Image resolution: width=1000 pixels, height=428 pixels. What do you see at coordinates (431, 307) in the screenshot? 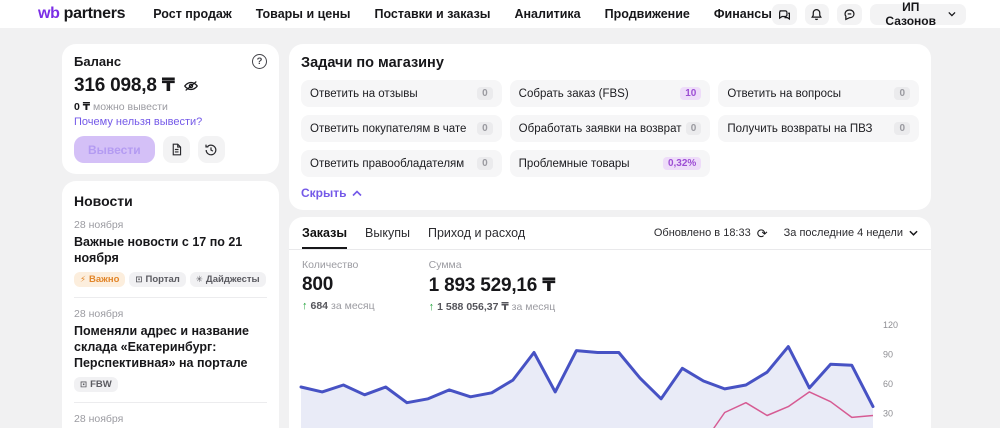
I see `up-arrow-icon: ↑` at bounding box center [431, 307].